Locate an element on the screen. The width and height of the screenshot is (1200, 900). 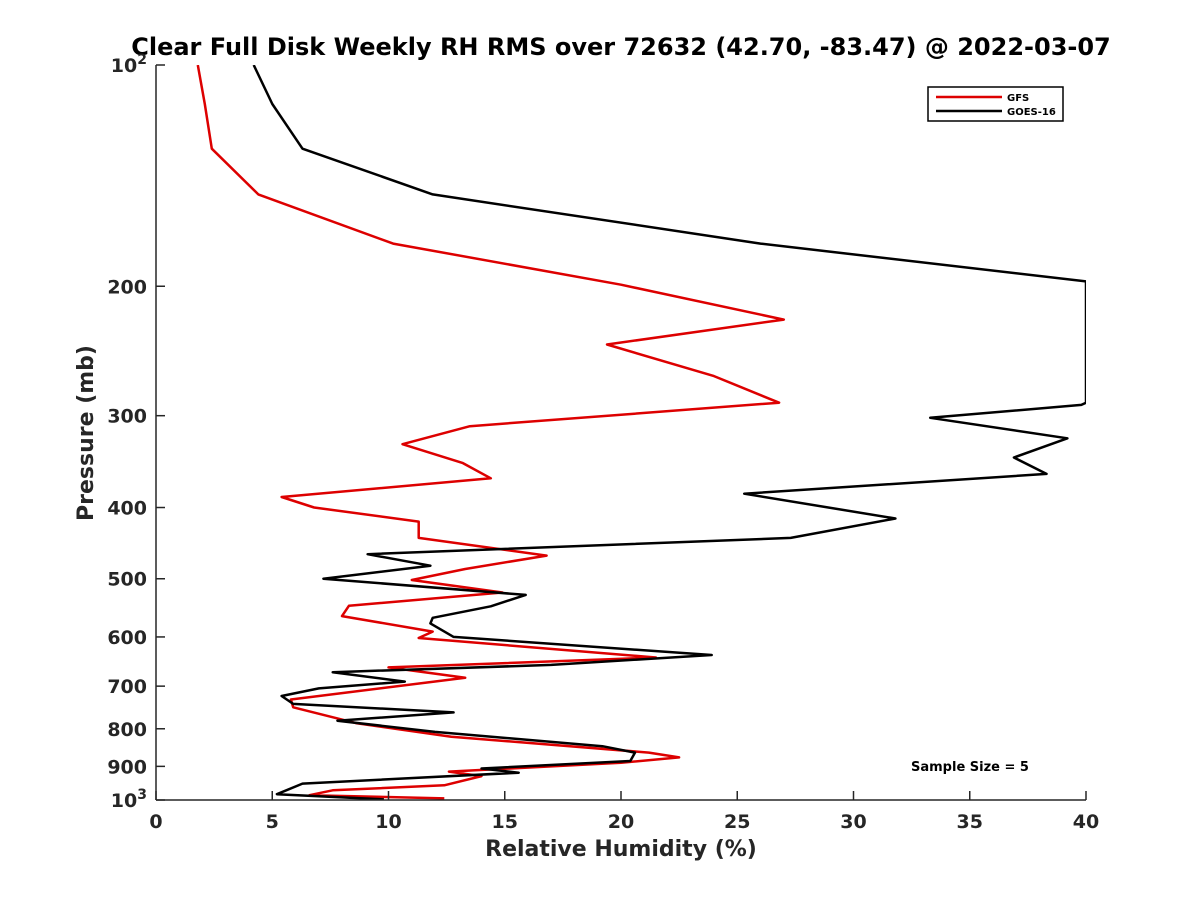
y-axis-label: Pressure (mb) is located at coordinates (86, 433).